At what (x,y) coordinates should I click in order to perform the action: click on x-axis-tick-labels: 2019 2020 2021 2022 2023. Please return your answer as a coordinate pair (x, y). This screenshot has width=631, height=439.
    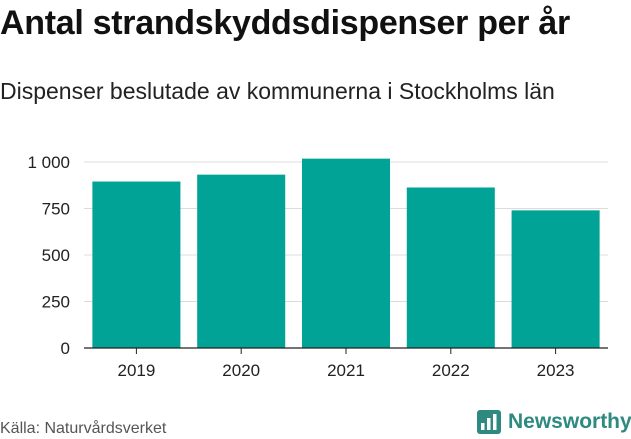
    Looking at the image, I should click on (345, 370).